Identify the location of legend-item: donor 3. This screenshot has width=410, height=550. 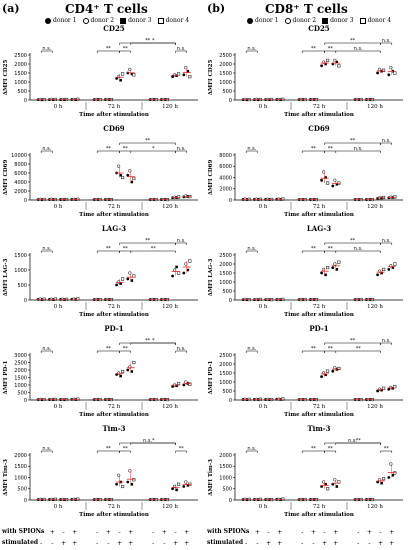
(136, 20).